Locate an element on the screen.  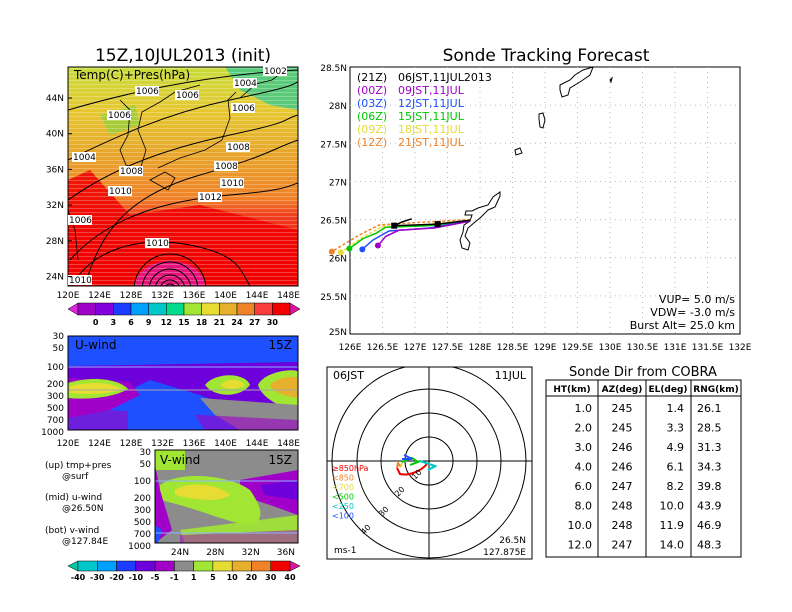
amami-island is located at coordinates (576, 82).